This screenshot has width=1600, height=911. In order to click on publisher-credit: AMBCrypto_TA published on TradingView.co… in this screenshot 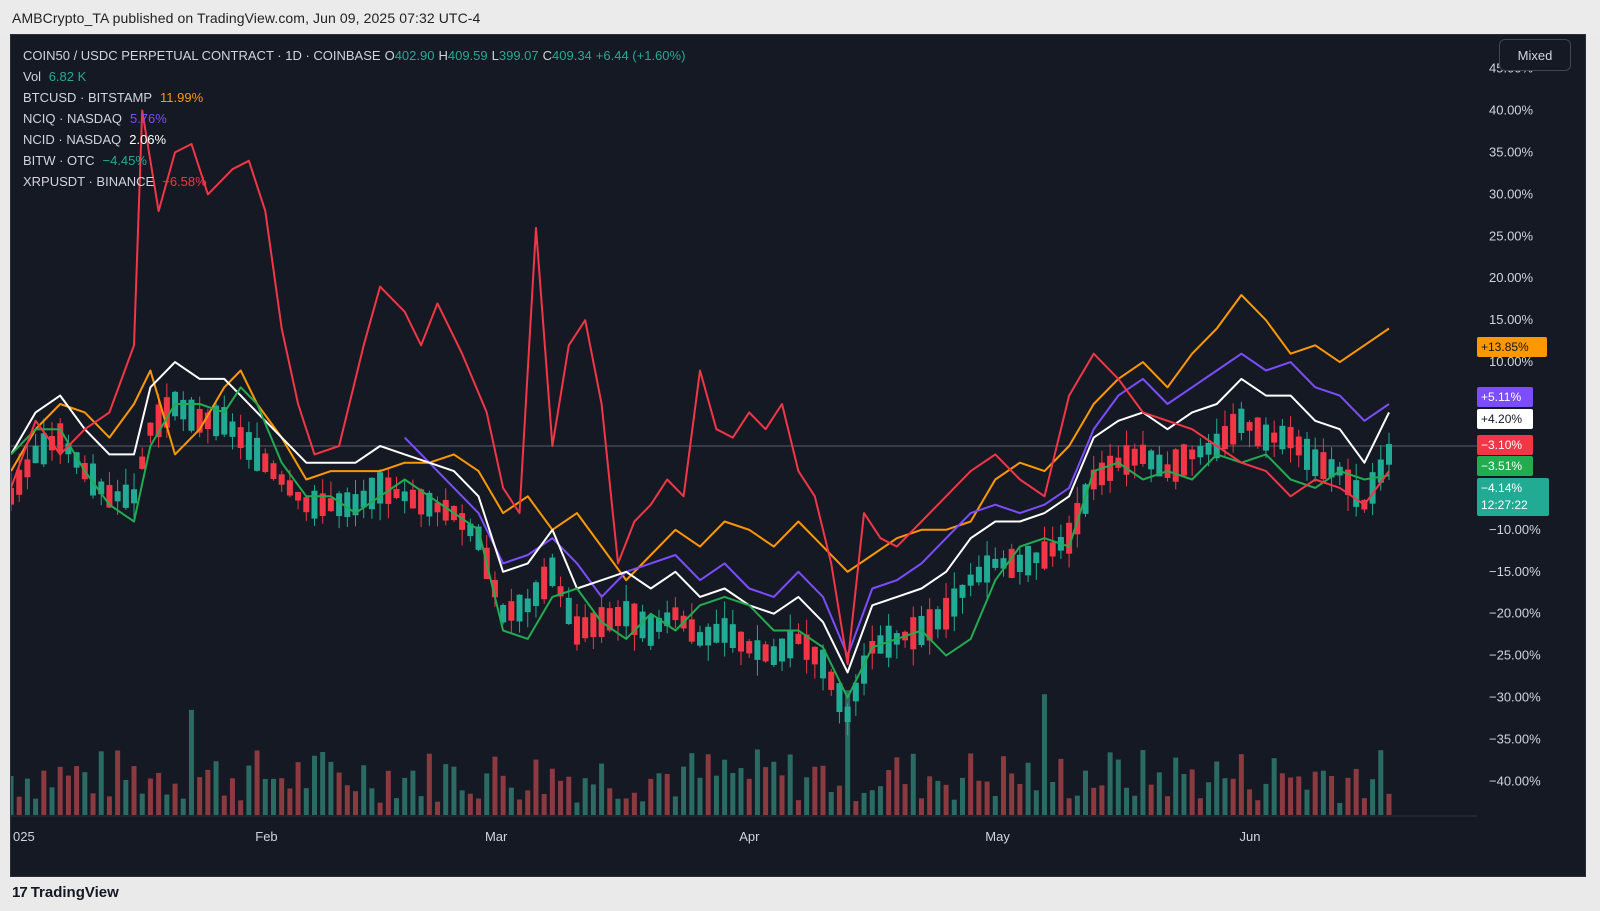, I will do `click(246, 18)`.